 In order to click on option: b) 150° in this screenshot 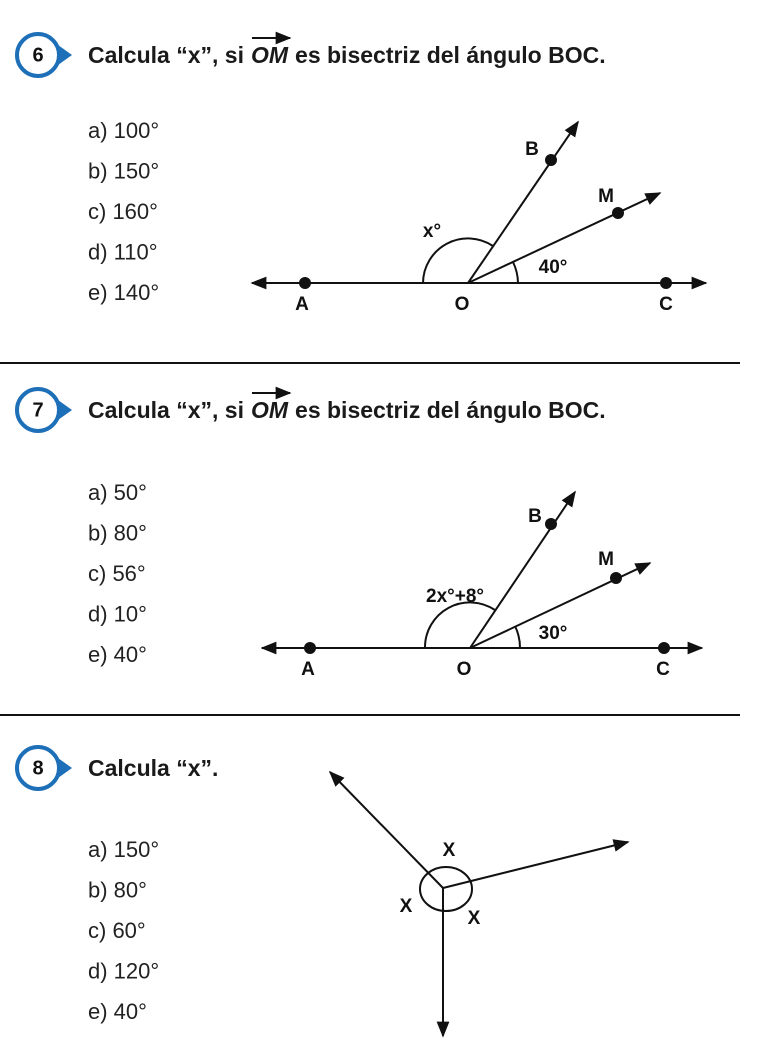, I will do `click(123, 171)`.